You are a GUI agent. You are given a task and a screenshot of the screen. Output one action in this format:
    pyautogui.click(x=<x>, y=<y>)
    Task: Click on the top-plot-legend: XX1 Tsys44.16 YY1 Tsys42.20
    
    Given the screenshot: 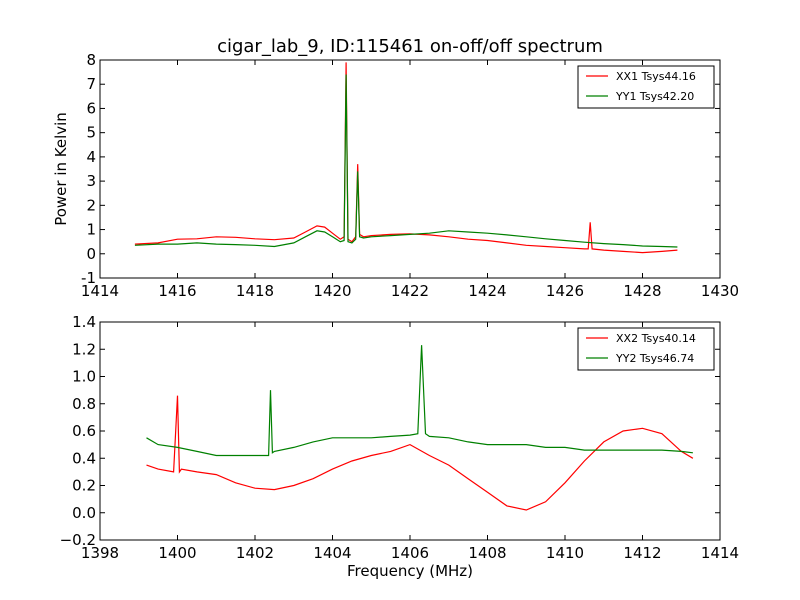 What is the action you would take?
    pyautogui.click(x=646, y=87)
    